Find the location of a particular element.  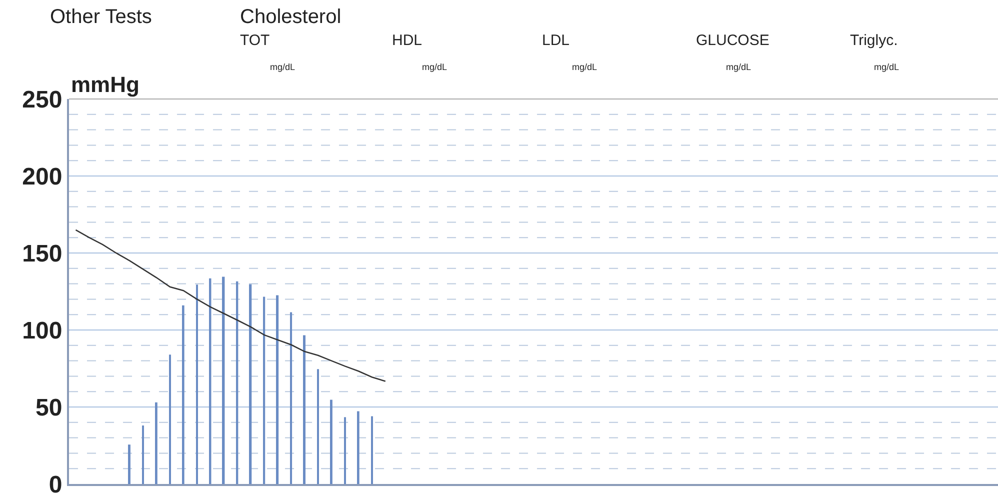

y-tick-label: 50 is located at coordinates (48, 408).